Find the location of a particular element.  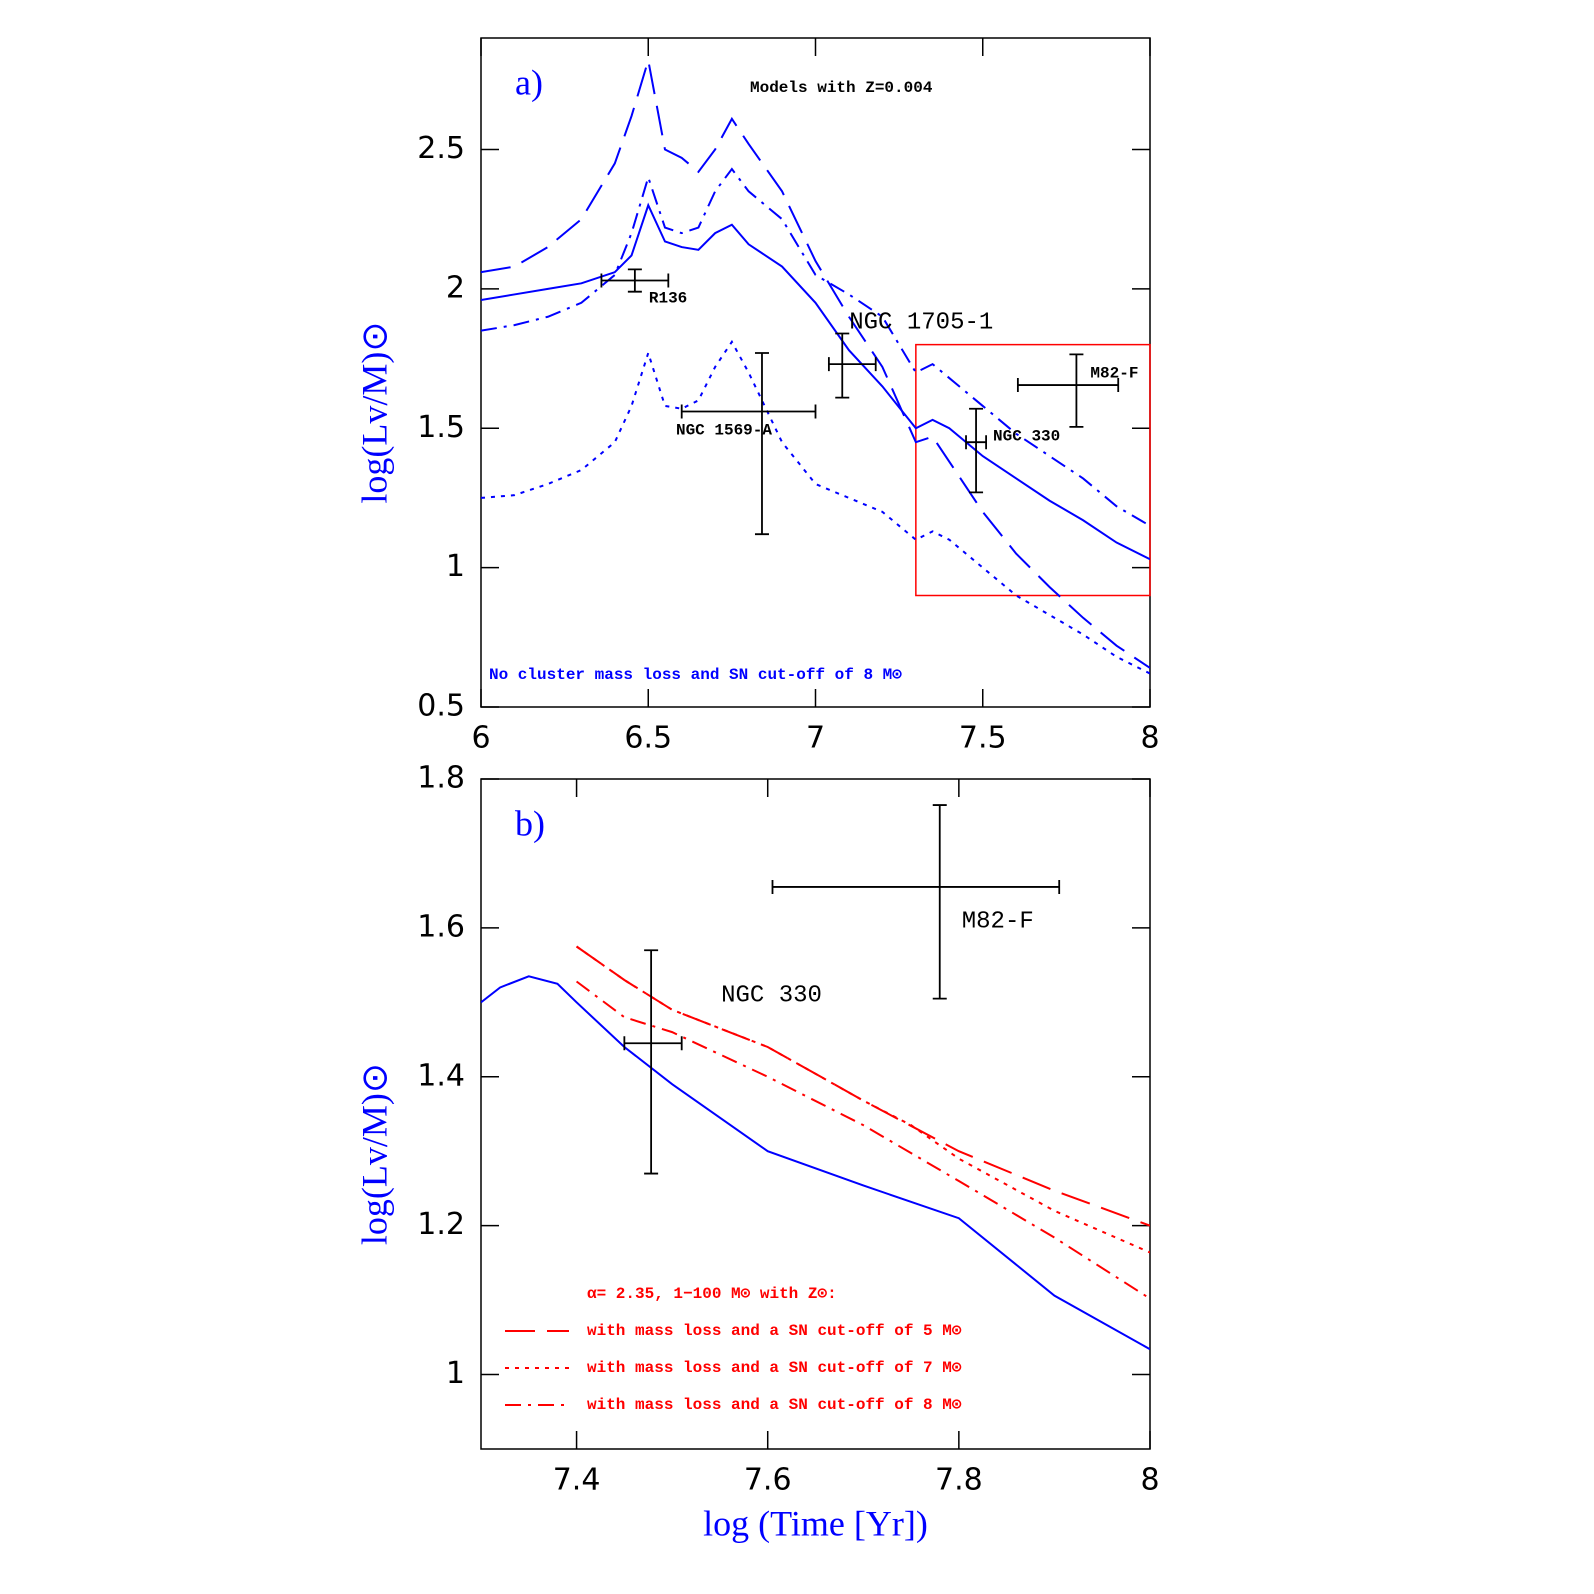

x-tick-label: 7 is located at coordinates (815, 738).